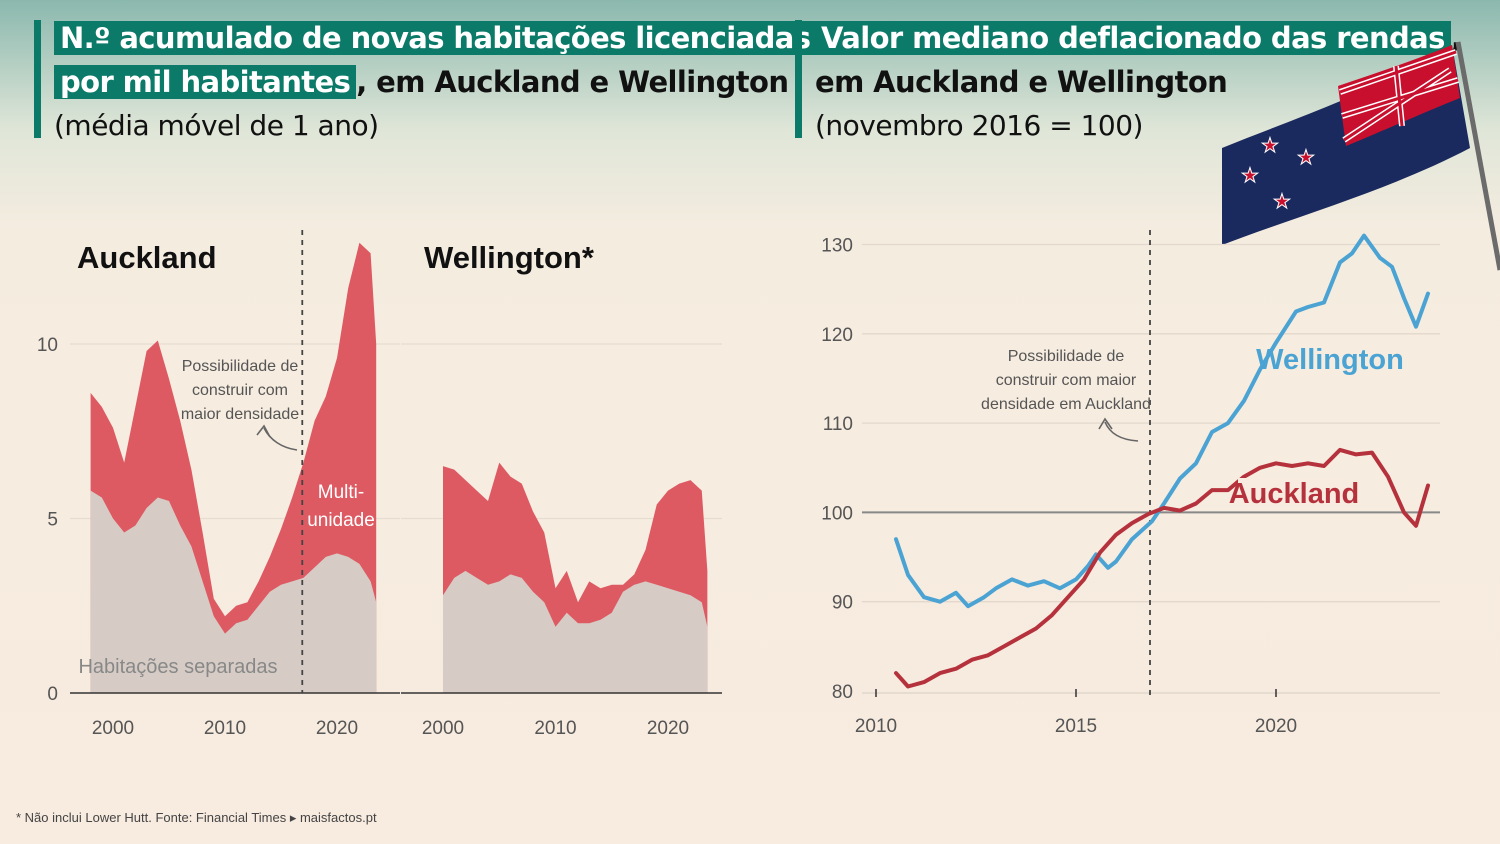  What do you see at coordinates (1162, 568) in the screenshot?
I see `series-line-auckland` at bounding box center [1162, 568].